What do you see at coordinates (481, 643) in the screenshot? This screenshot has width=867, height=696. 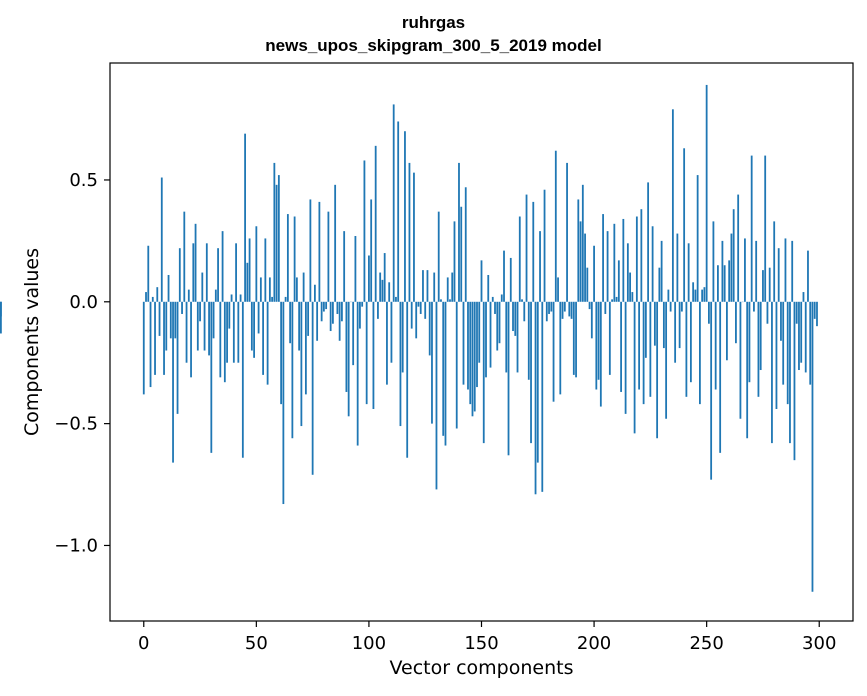 I see `x-tick-label: 150` at bounding box center [481, 643].